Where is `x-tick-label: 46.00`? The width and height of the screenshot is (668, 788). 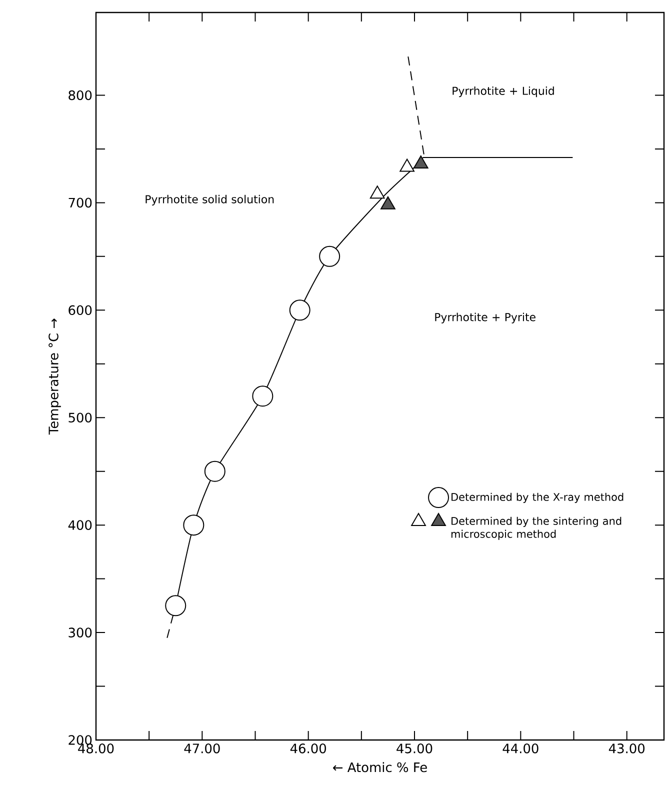
x-tick-label: 46.00 is located at coordinates (308, 749).